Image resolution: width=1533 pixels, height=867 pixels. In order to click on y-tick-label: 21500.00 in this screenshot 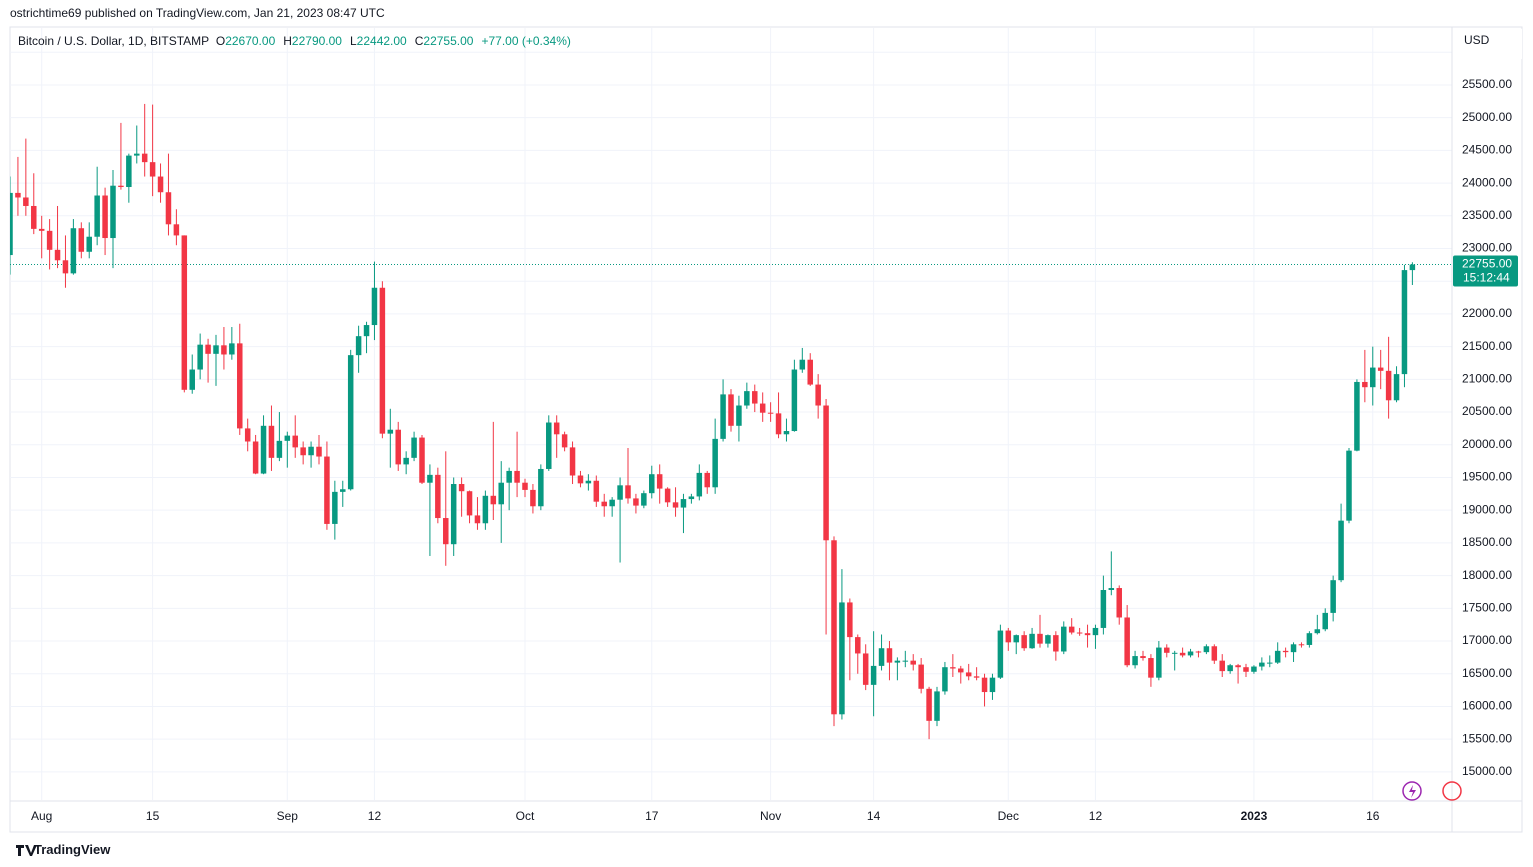, I will do `click(1487, 346)`.